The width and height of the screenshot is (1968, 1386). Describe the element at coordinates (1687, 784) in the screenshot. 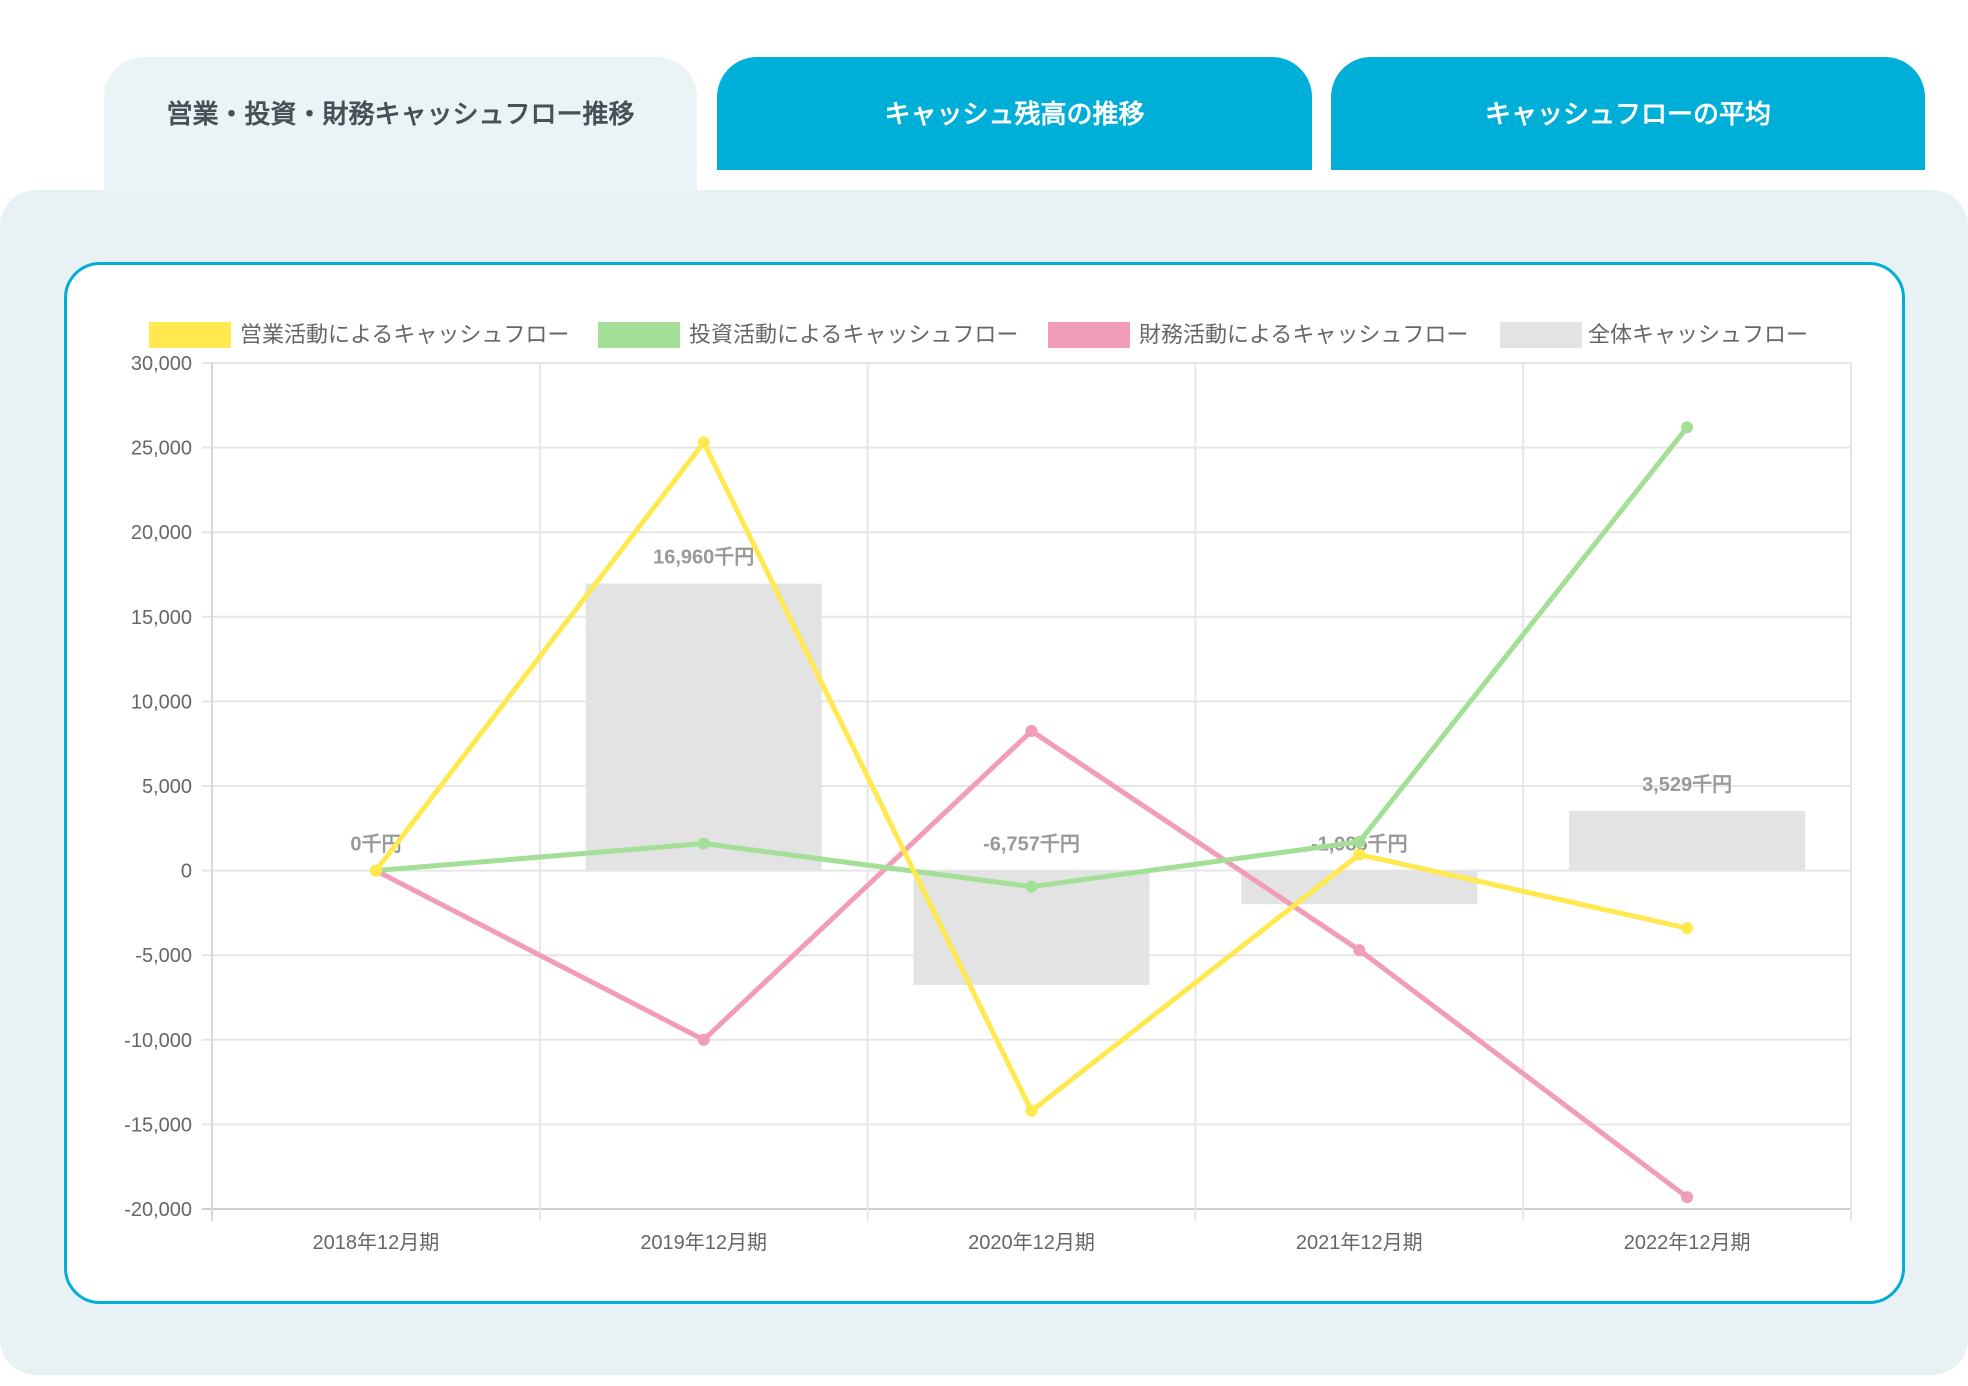

I see `bar-value-label: 3,529千円` at that location.